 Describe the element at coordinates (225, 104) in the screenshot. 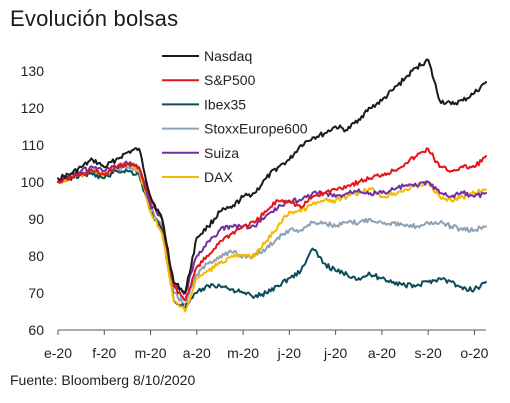

I see `legend-label: Ibex35` at that location.